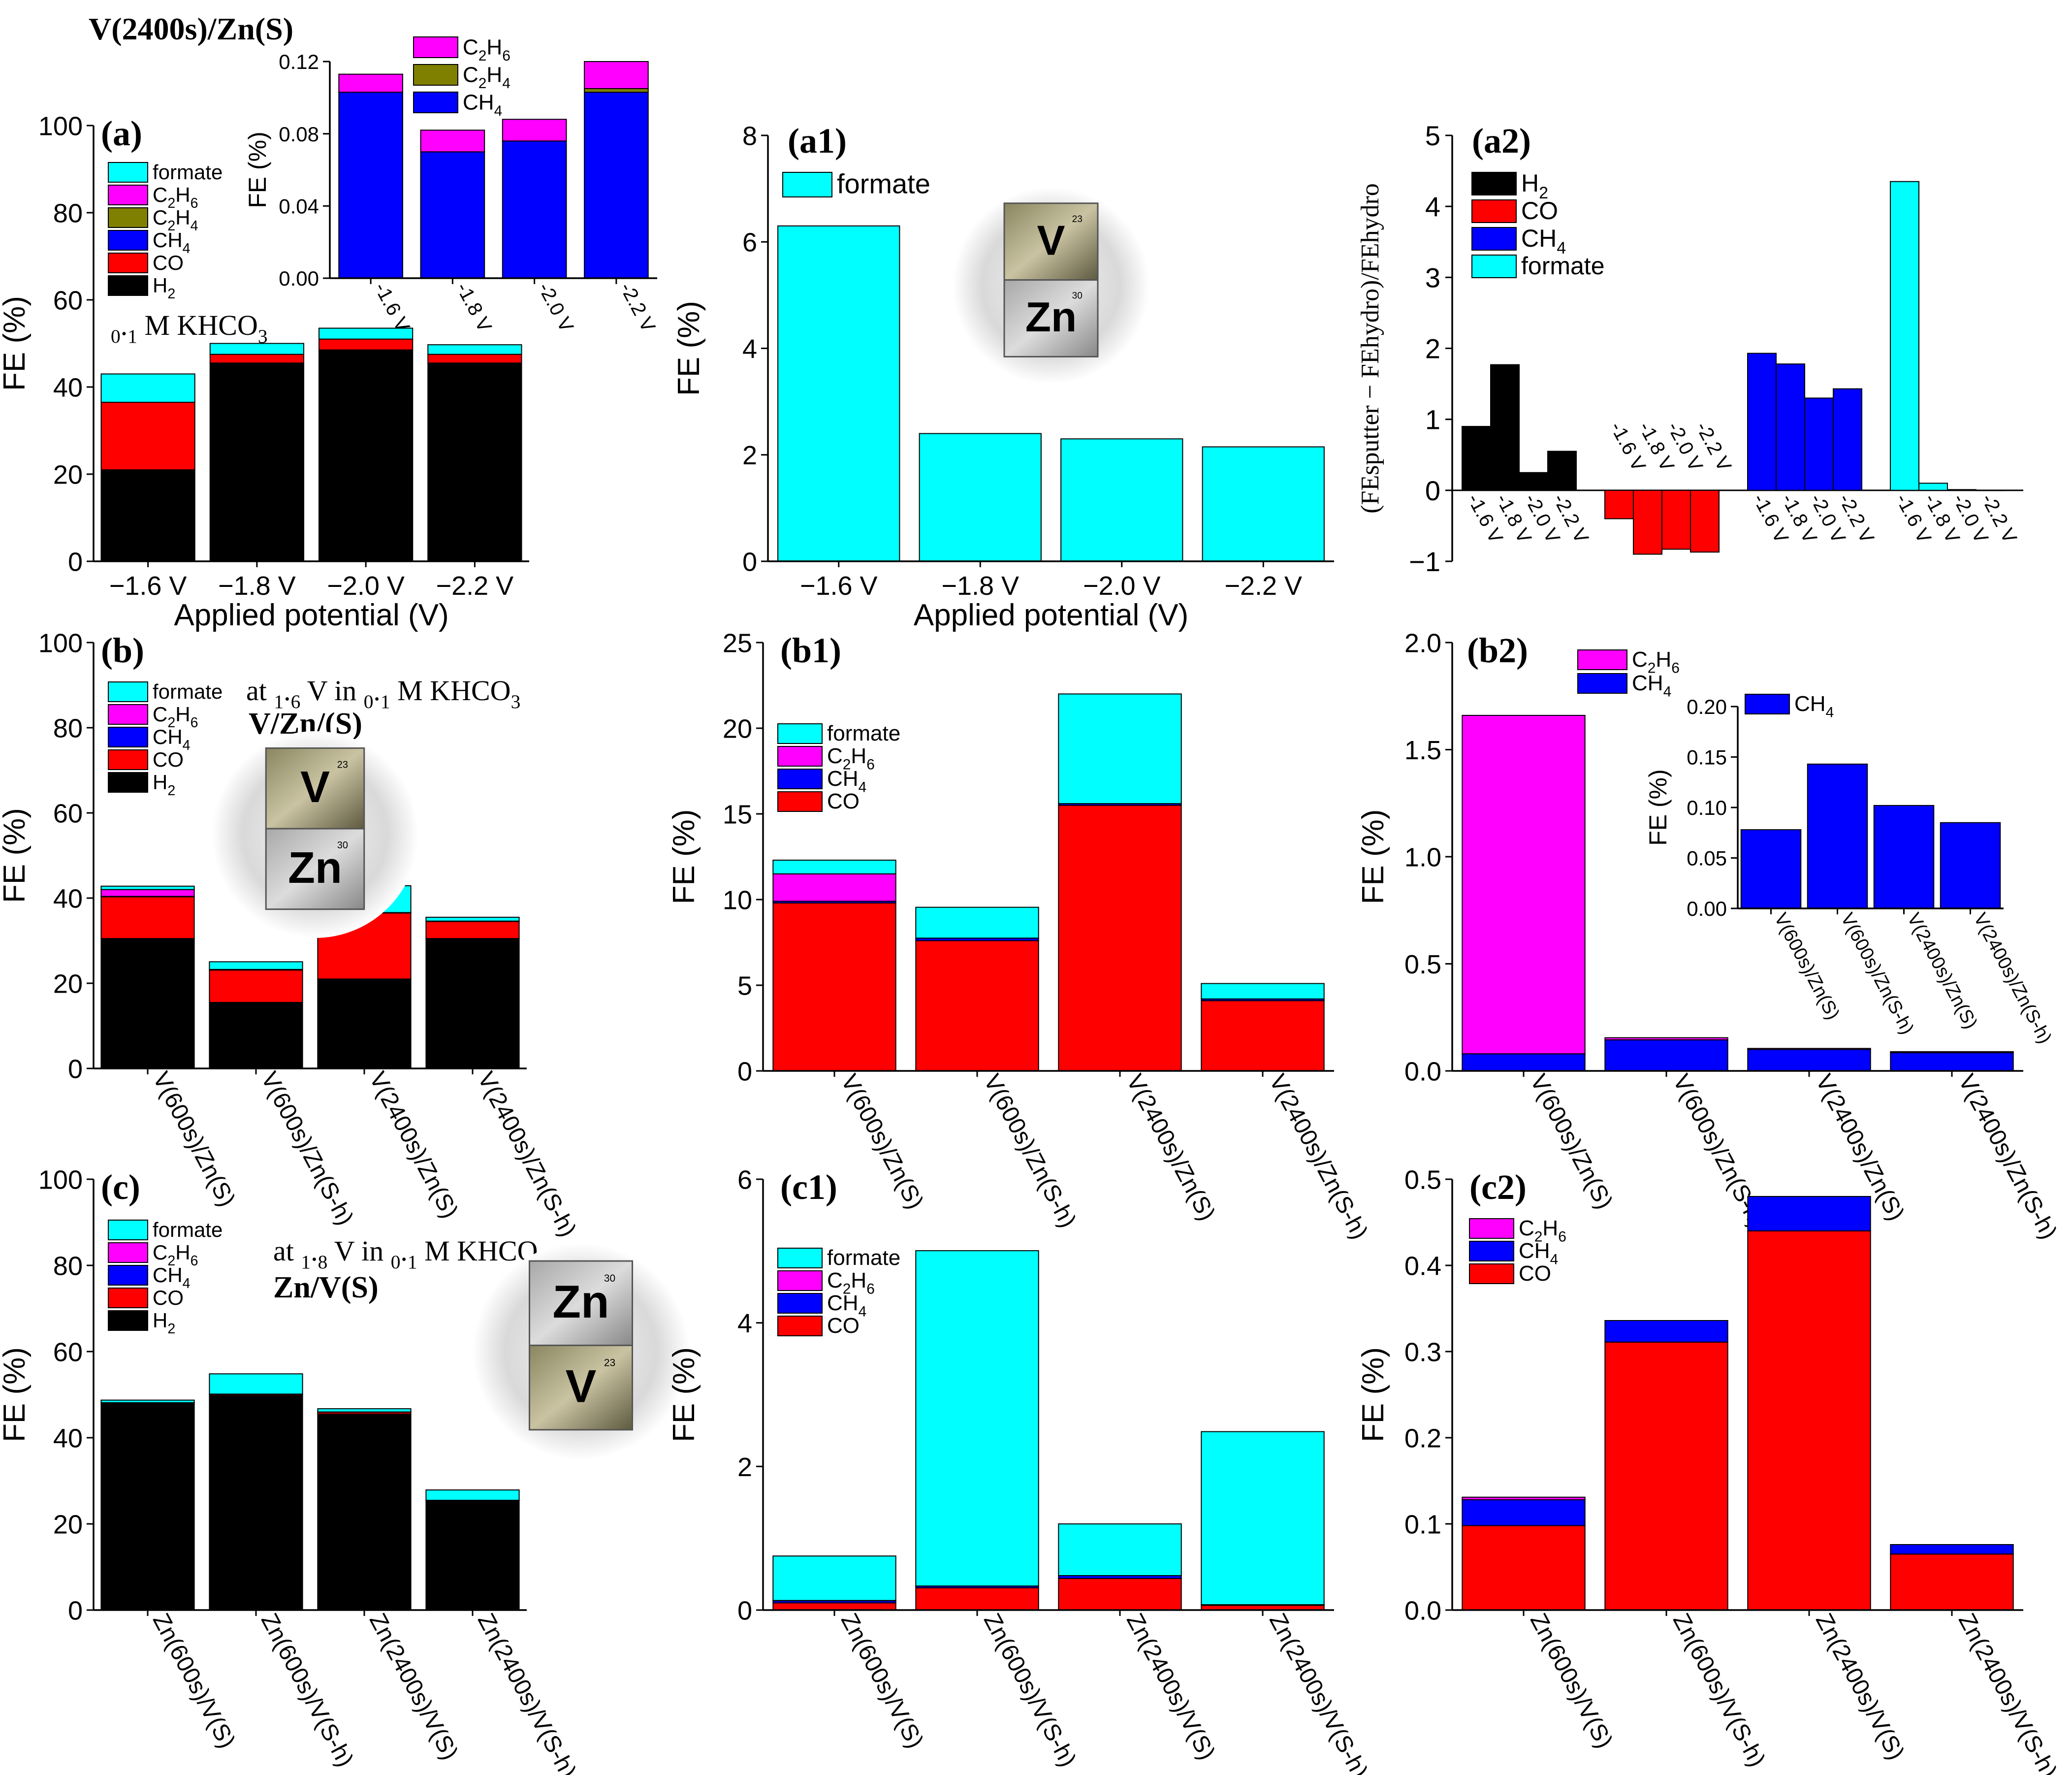  What do you see at coordinates (1051, 318) in the screenshot?
I see `cube-bottom` at bounding box center [1051, 318].